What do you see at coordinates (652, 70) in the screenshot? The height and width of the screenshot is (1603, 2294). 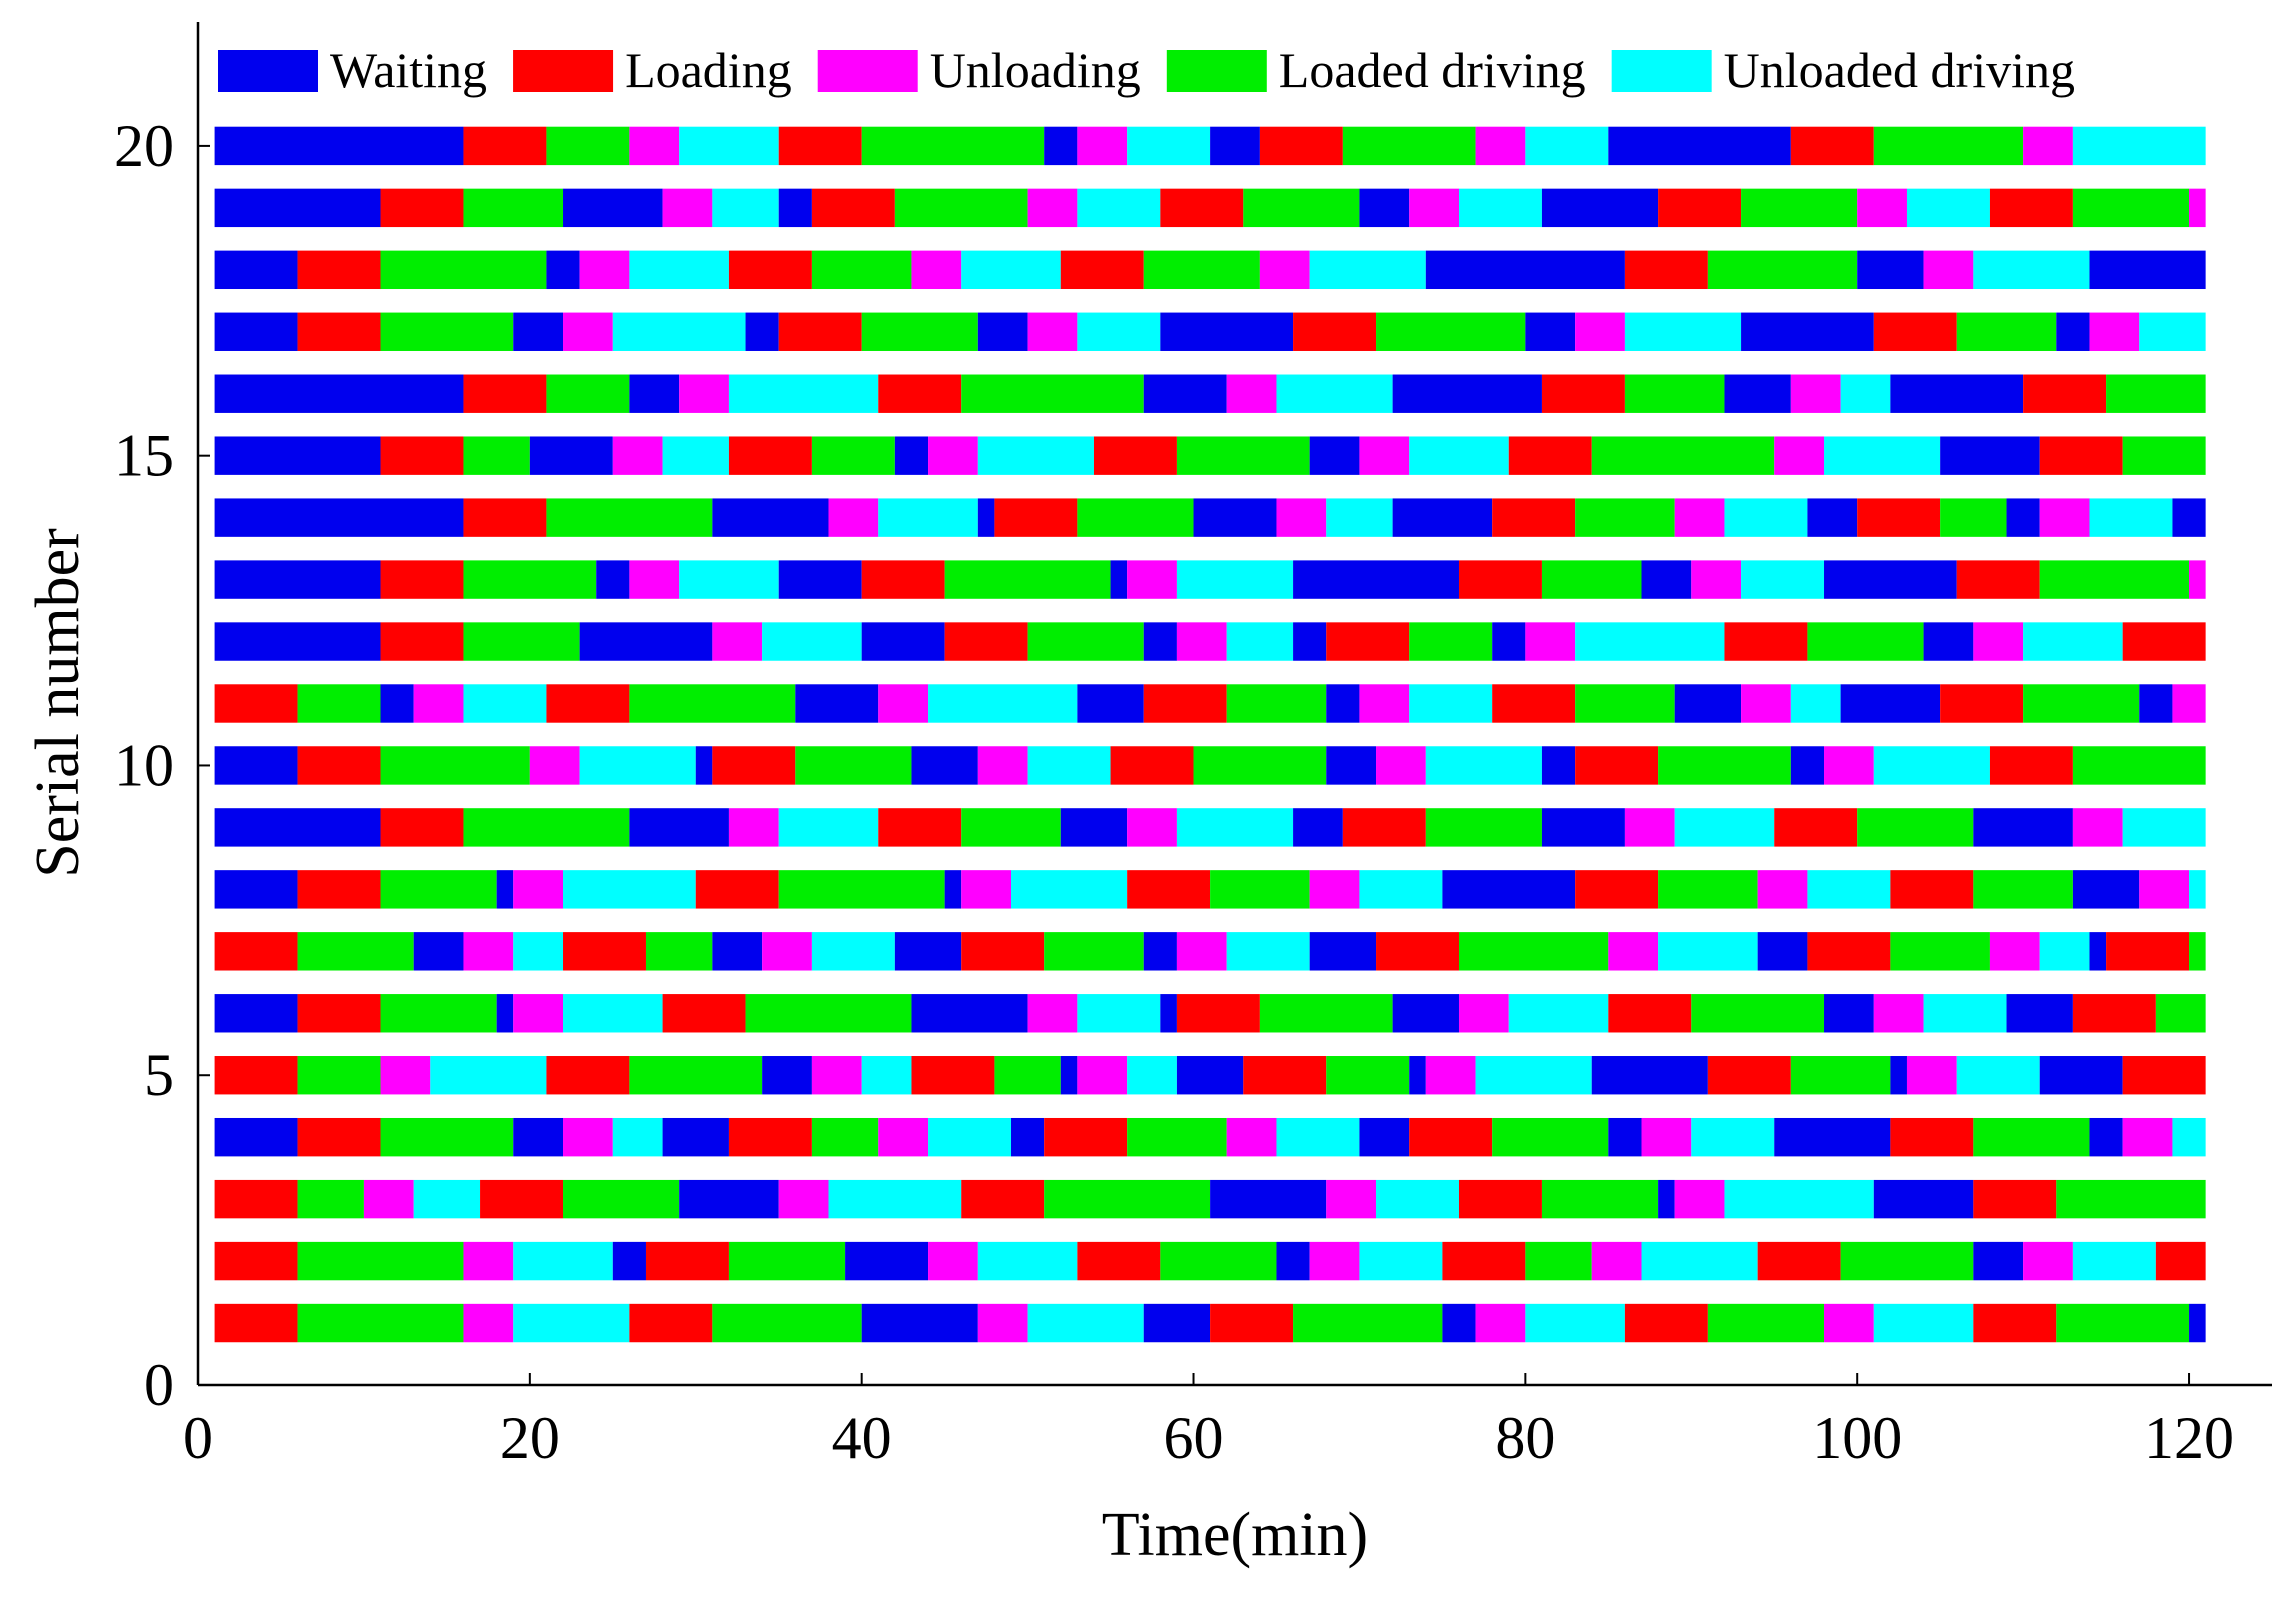 I see `legend-item-loading: Loading` at bounding box center [652, 70].